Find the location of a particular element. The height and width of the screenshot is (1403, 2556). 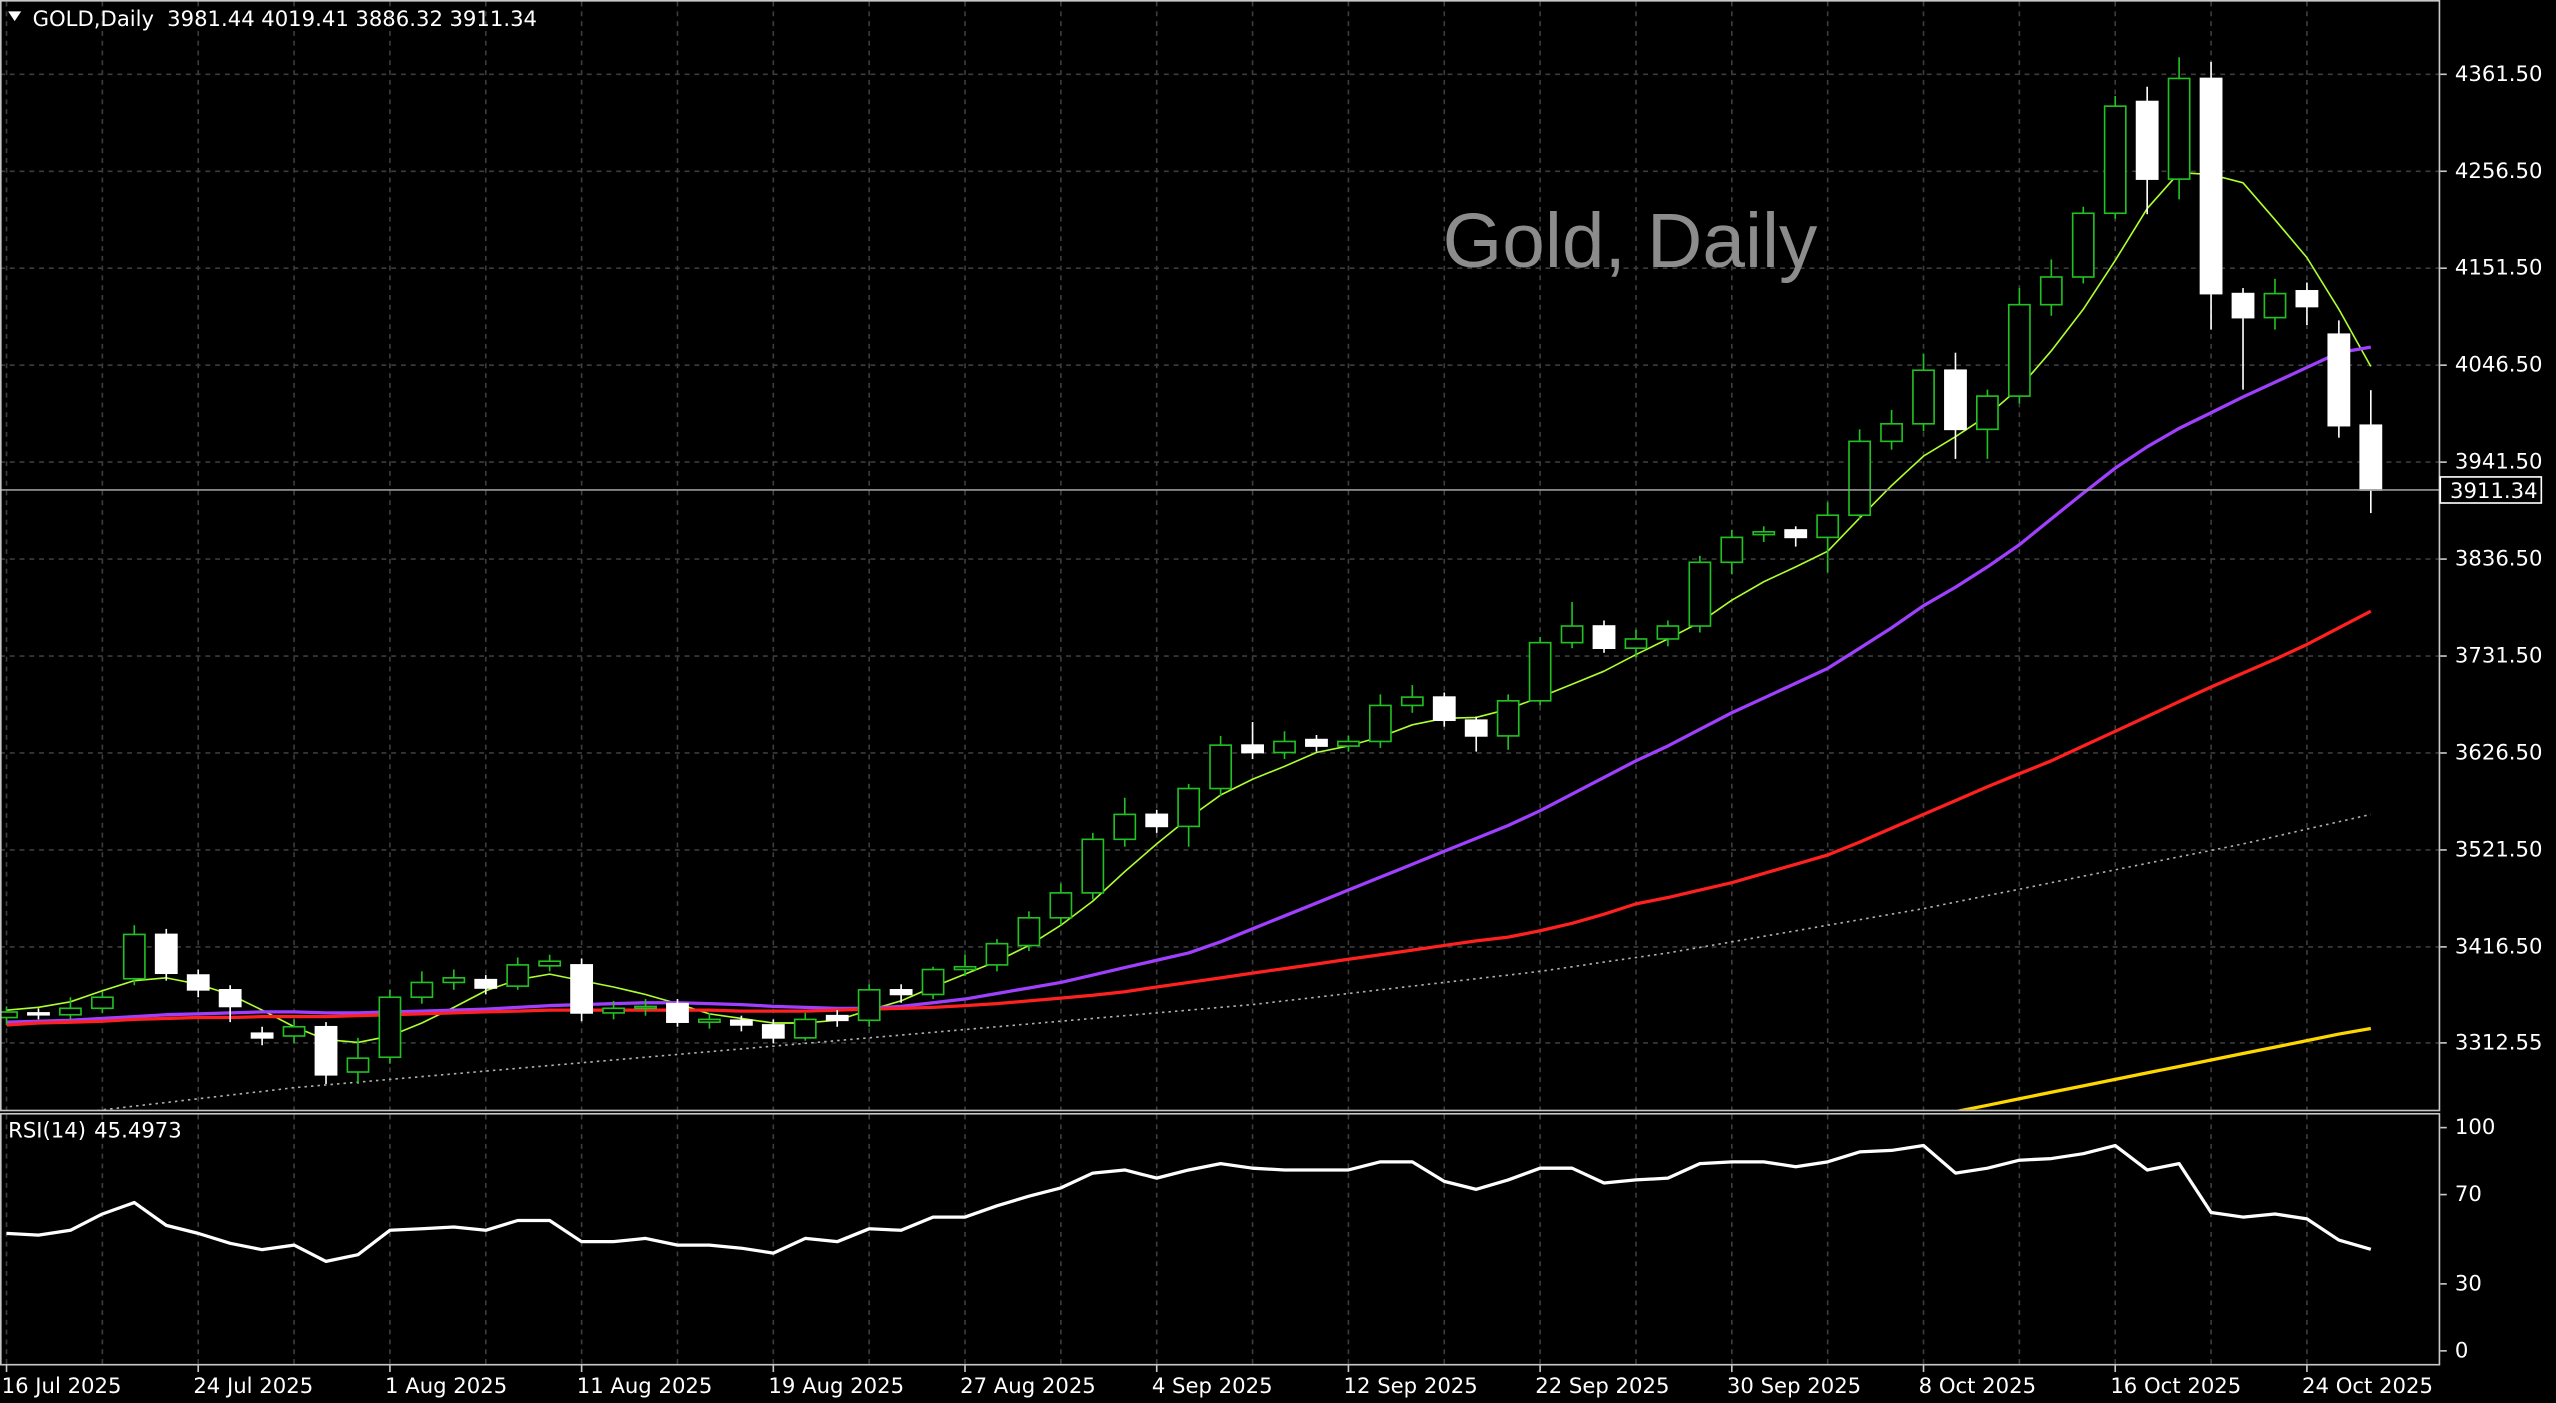

y-tick-label: 30 is located at coordinates (2468, 1282).